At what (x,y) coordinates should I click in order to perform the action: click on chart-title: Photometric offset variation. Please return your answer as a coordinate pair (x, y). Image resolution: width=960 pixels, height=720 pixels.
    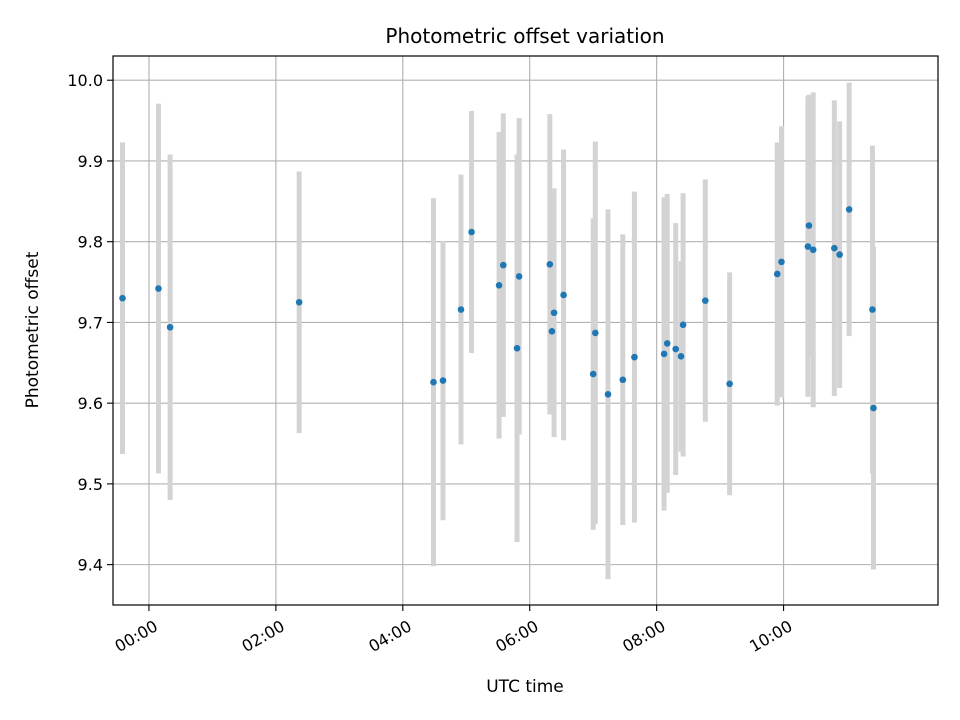
    Looking at the image, I should click on (524, 36).